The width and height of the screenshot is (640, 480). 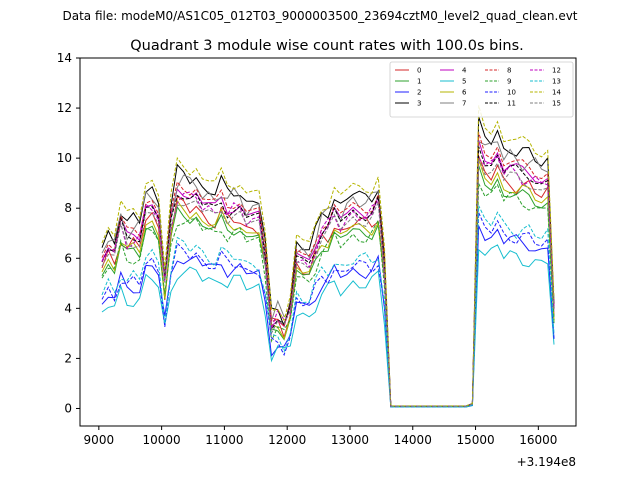 I want to click on legend-label-11: 11, so click(x=511, y=104).